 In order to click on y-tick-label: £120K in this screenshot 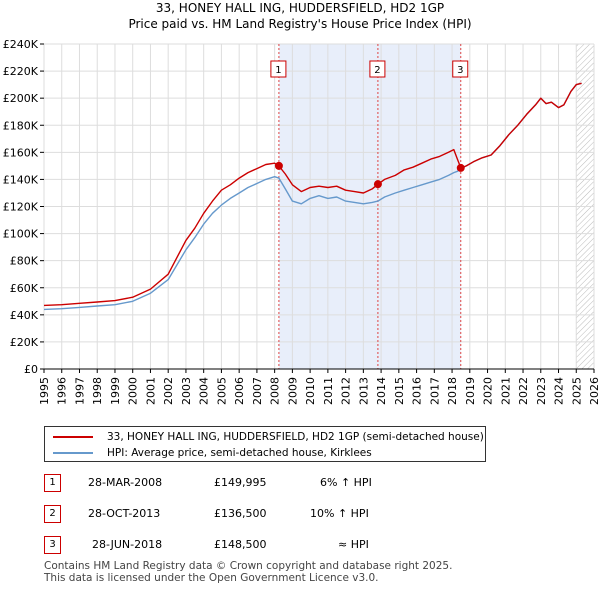, I will do `click(21, 207)`.